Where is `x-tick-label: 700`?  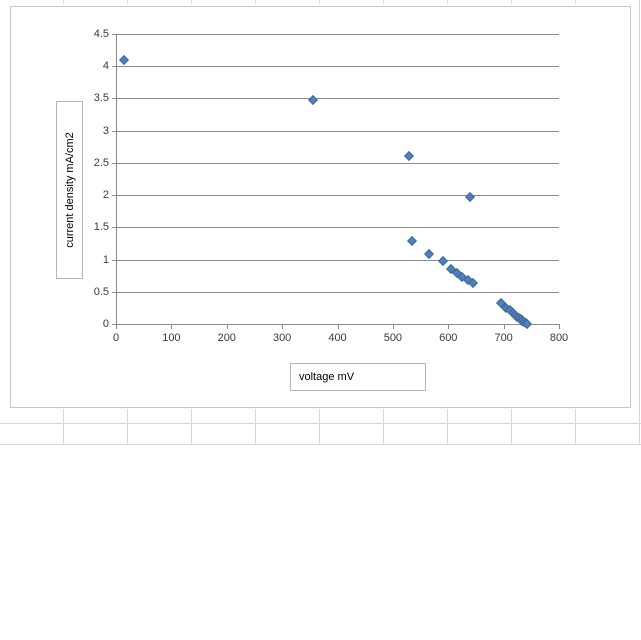
x-tick-label: 700 is located at coordinates (503, 338).